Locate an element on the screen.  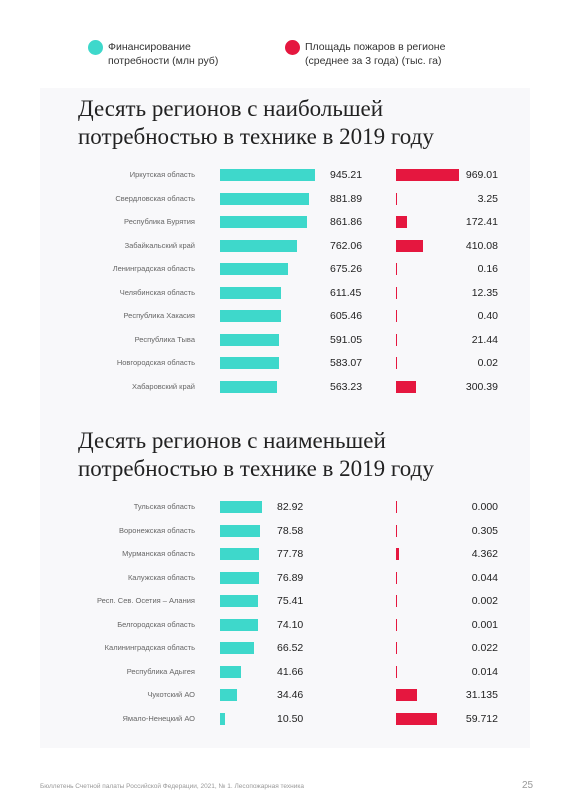
funding-value: 78.58 is located at coordinates (290, 530).